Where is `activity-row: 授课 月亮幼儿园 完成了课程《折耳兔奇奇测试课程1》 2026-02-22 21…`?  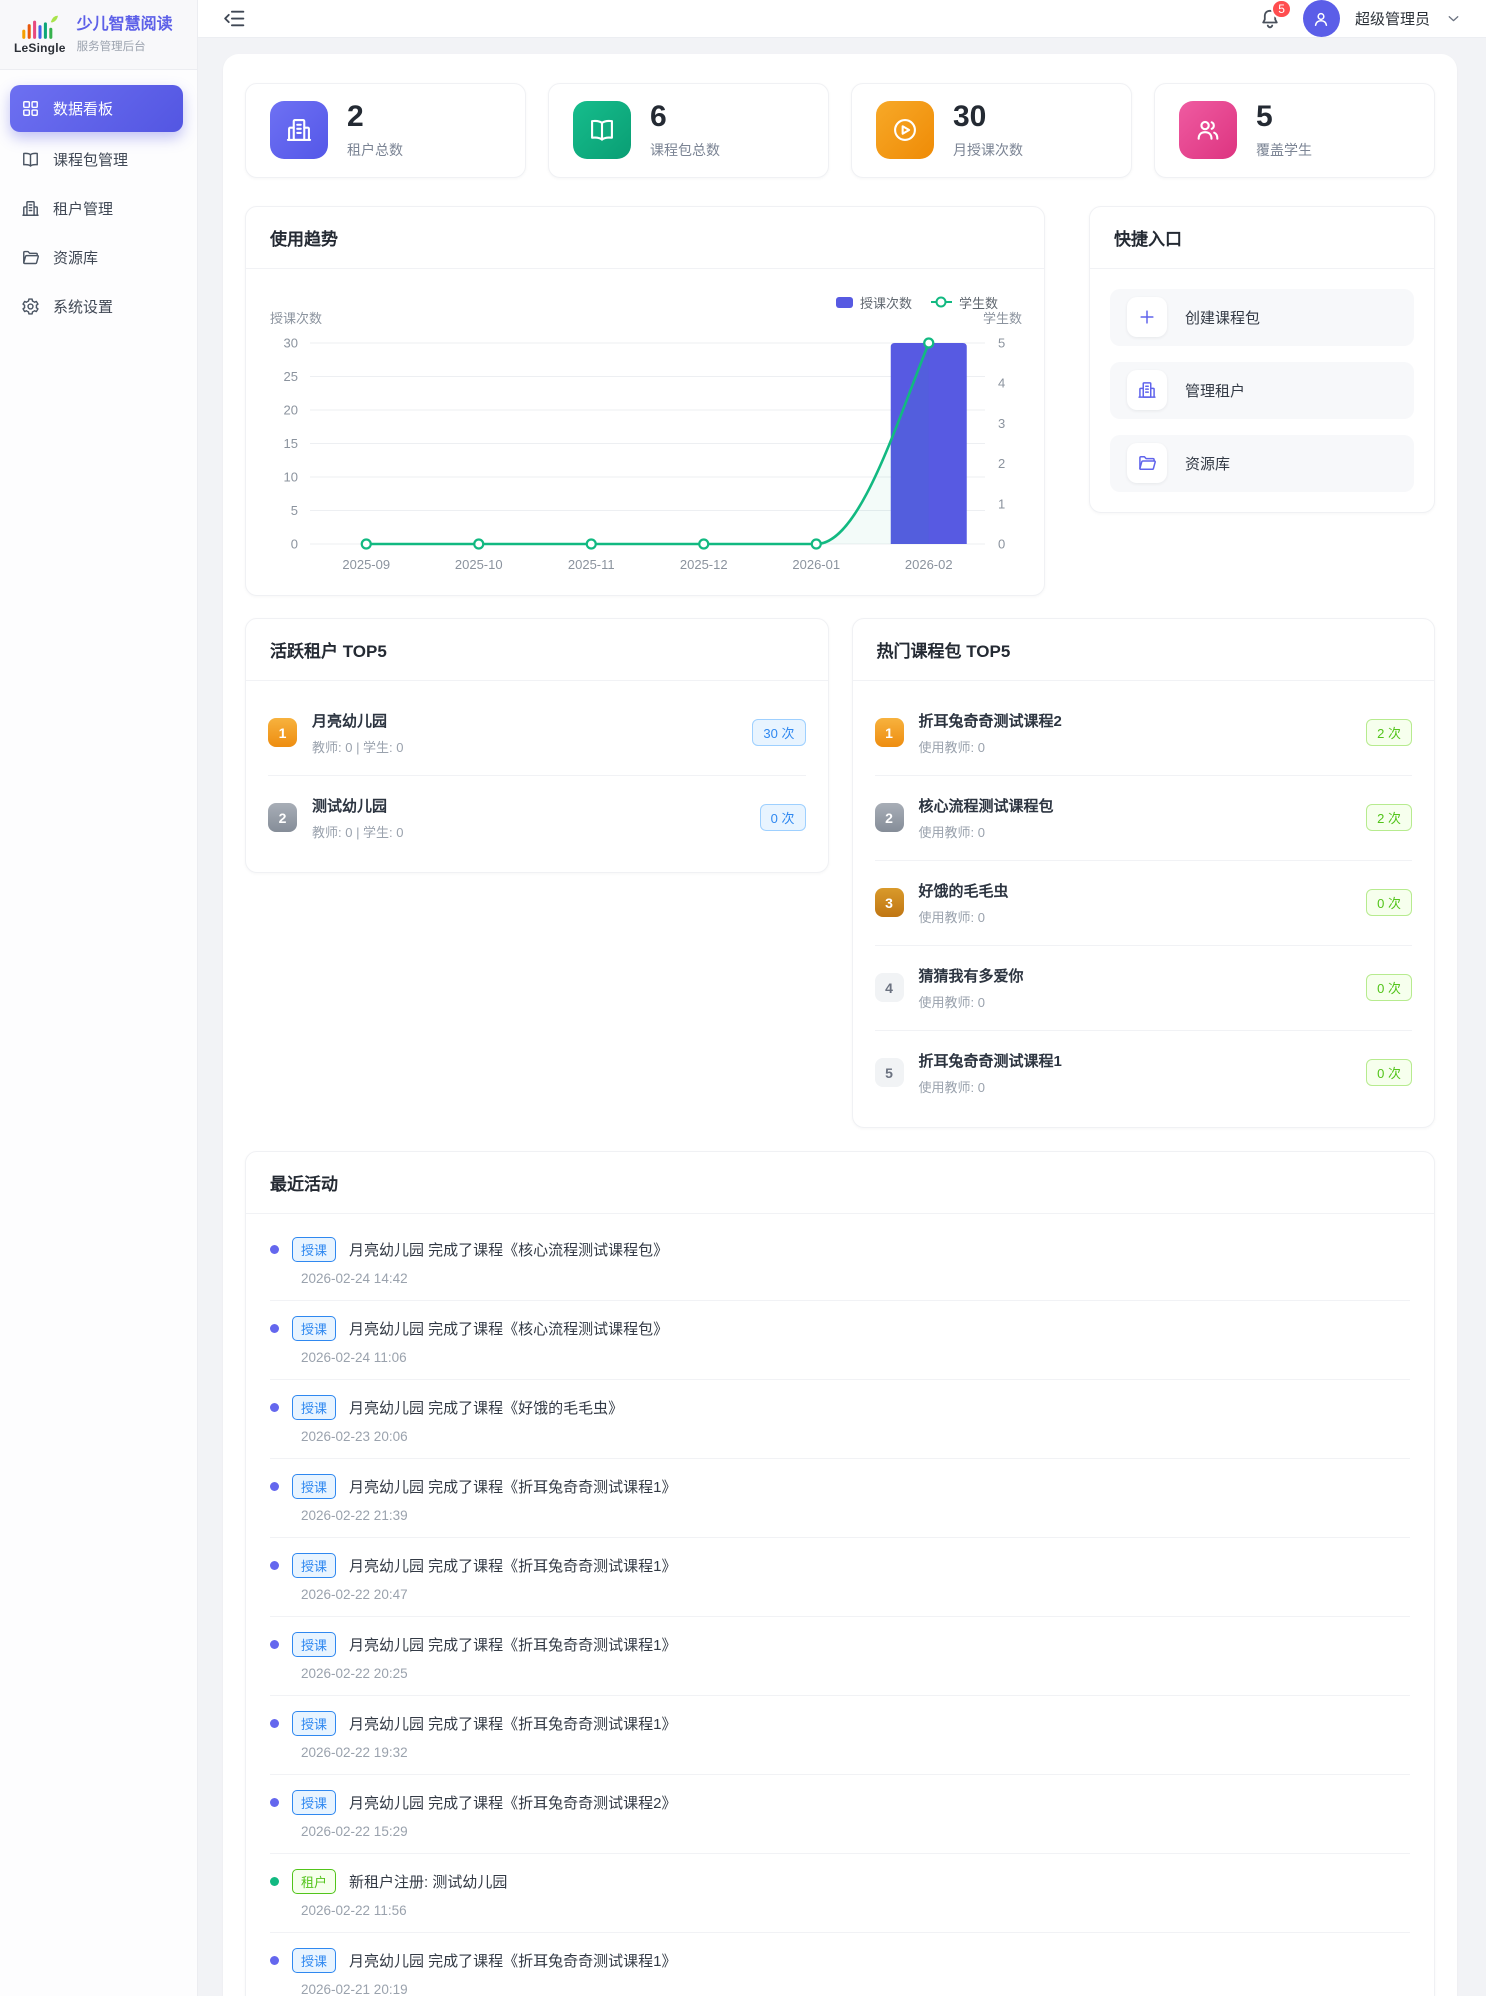
activity-row: 授课 月亮幼儿园 完成了课程《折耳兔奇奇测试课程1》 2026-02-22 21… is located at coordinates (840, 1498).